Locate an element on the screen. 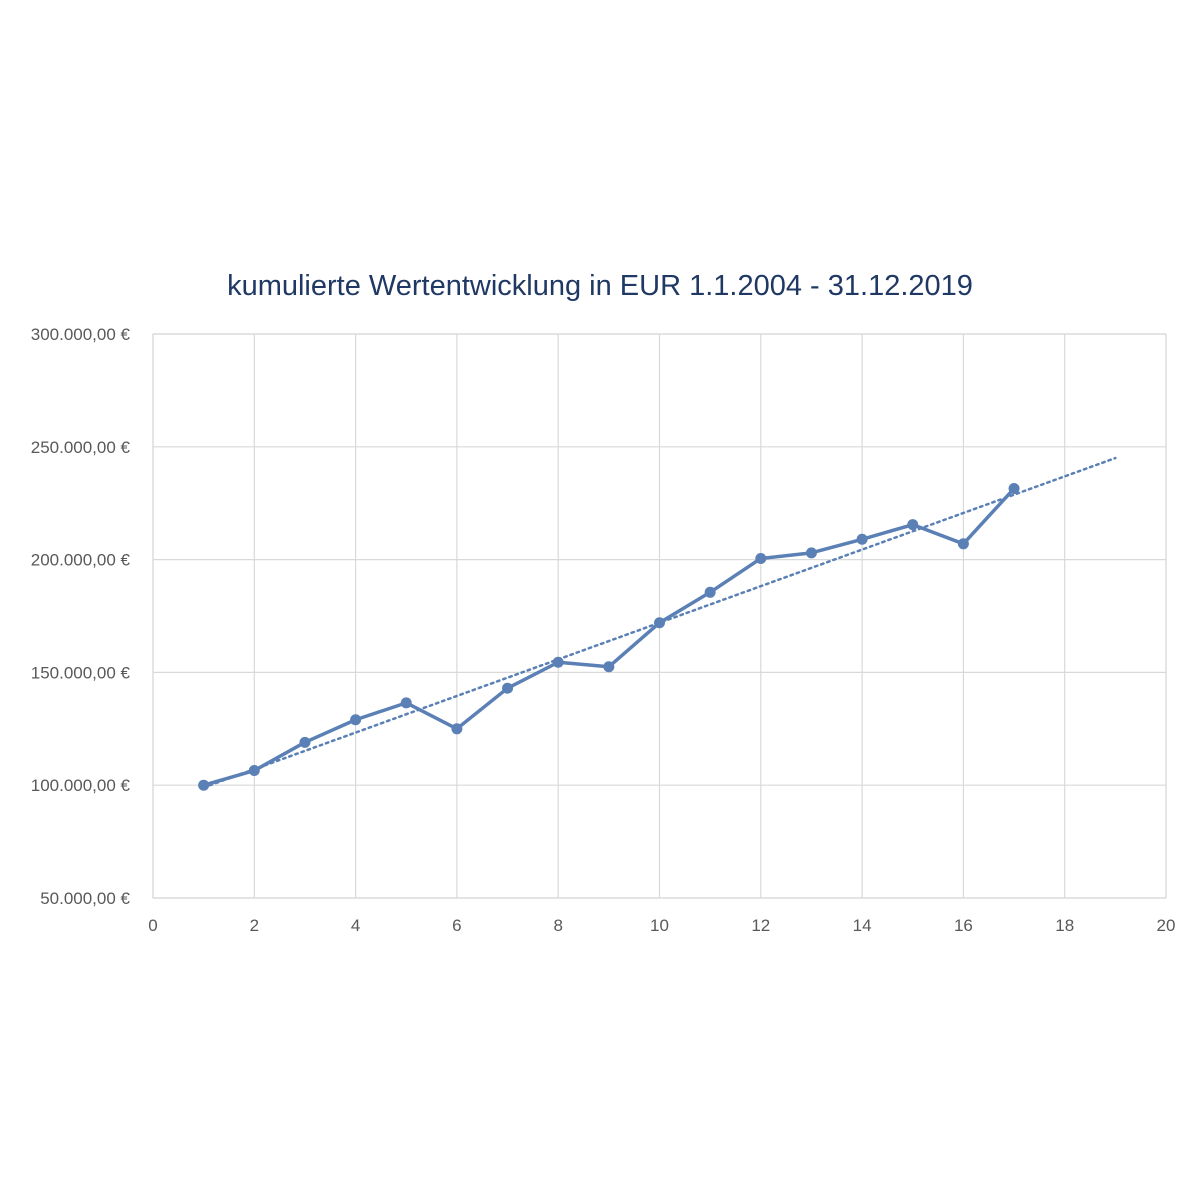 This screenshot has height=1200, width=1200. y-tick-label: 150.000,00 € is located at coordinates (81, 672).